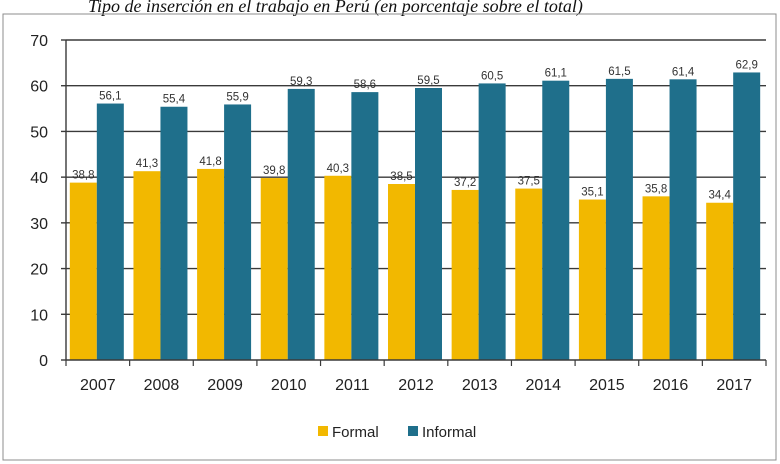  Describe the element at coordinates (428, 81) in the screenshot. I see `data-label: 59,5` at that location.